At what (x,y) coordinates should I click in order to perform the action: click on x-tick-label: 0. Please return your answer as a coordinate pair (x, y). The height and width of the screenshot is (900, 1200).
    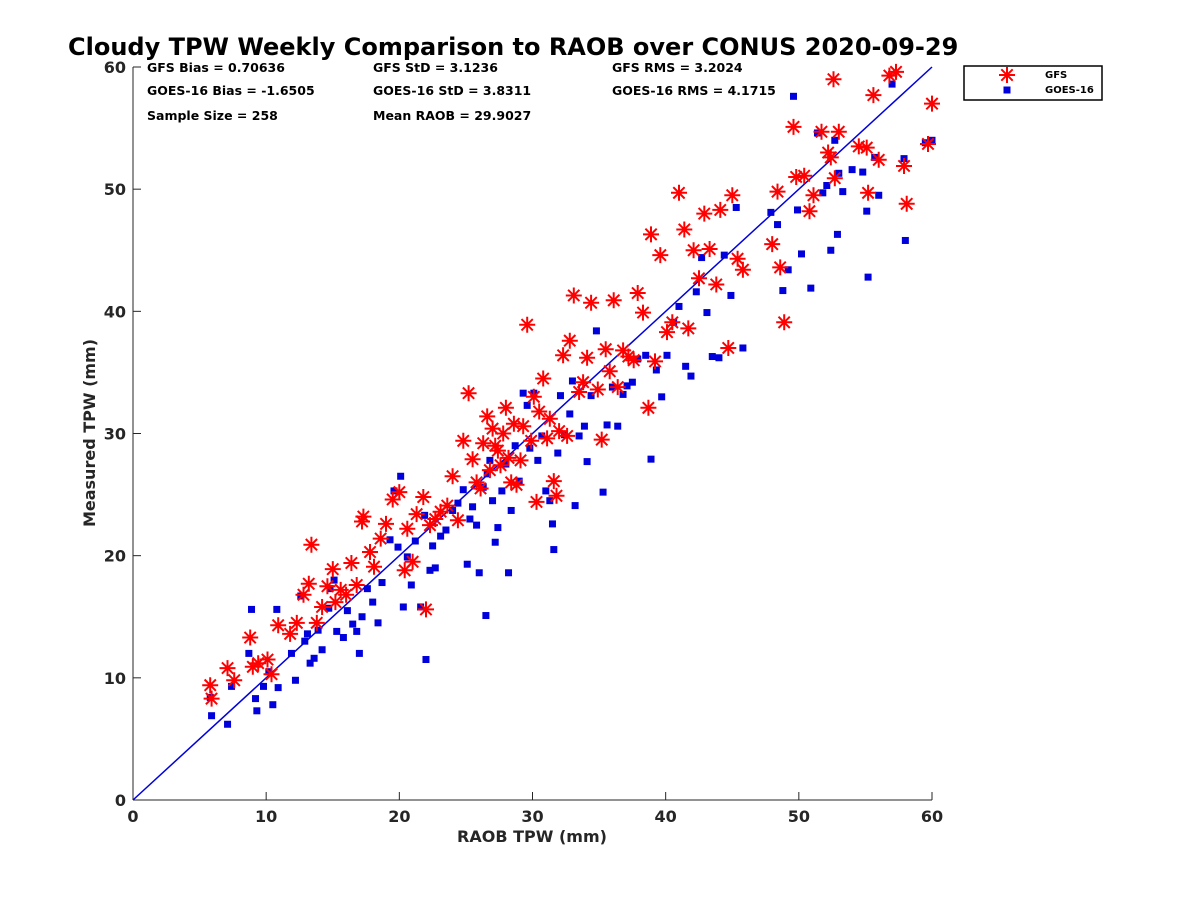
    Looking at the image, I should click on (132, 816).